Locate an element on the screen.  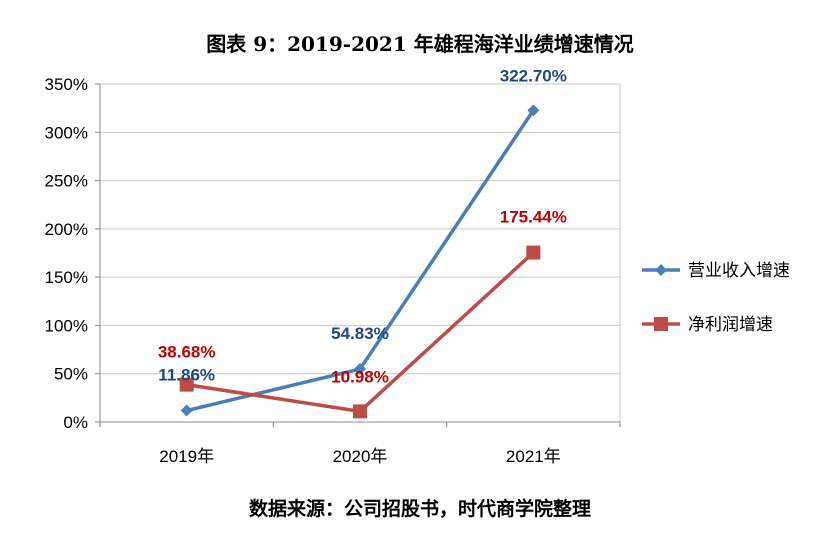
source-note: 数据来源：公司招股书，时代商学院整理 is located at coordinates (419, 509).